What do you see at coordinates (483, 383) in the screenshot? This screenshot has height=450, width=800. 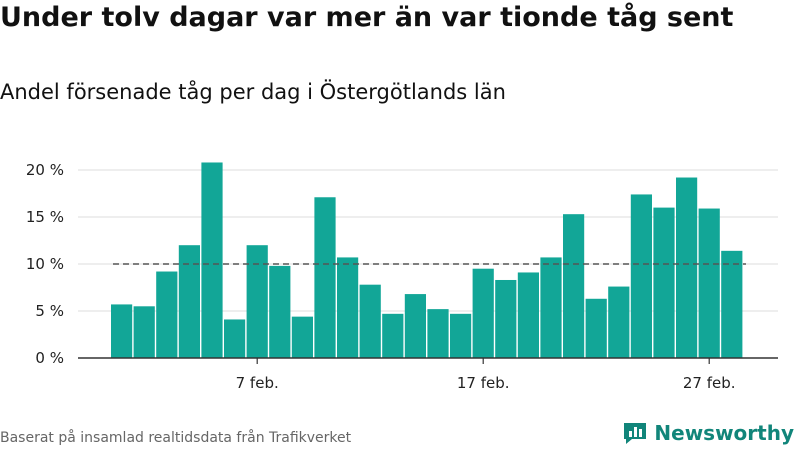 I see `x-tick-label: 17 feb.` at bounding box center [483, 383].